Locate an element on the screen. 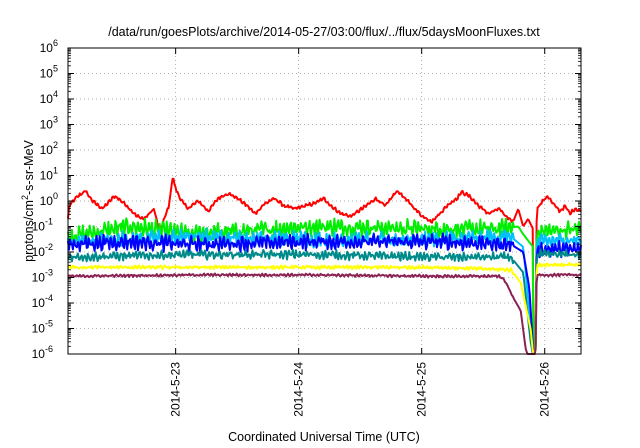  y-axis-title-part1: protons/cm is located at coordinates (29, 231).